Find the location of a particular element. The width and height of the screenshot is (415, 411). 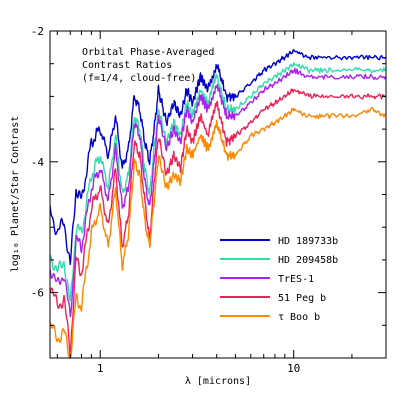

legend-item: 51 Peg b is located at coordinates (273, 298).